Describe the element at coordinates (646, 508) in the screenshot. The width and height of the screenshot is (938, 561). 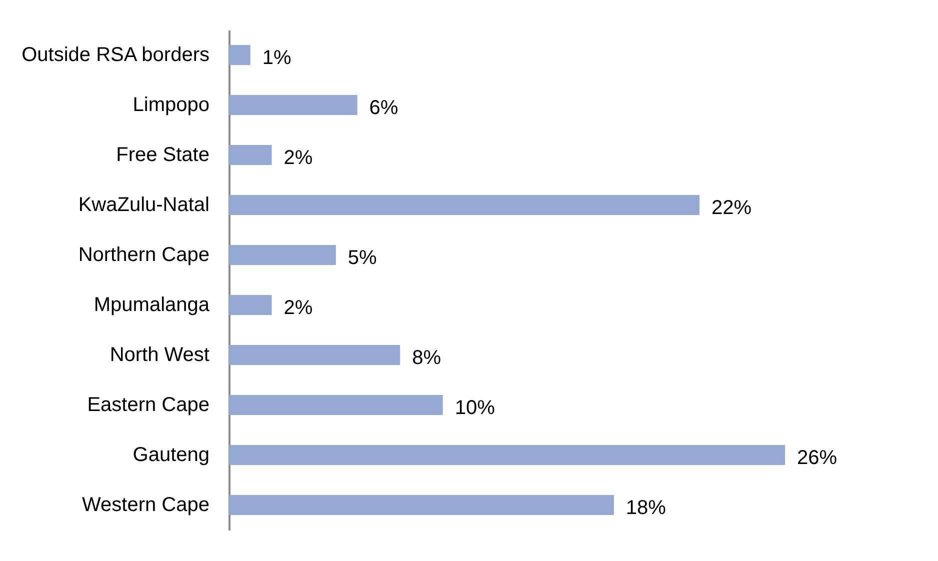
I see `data-label: 18%` at that location.